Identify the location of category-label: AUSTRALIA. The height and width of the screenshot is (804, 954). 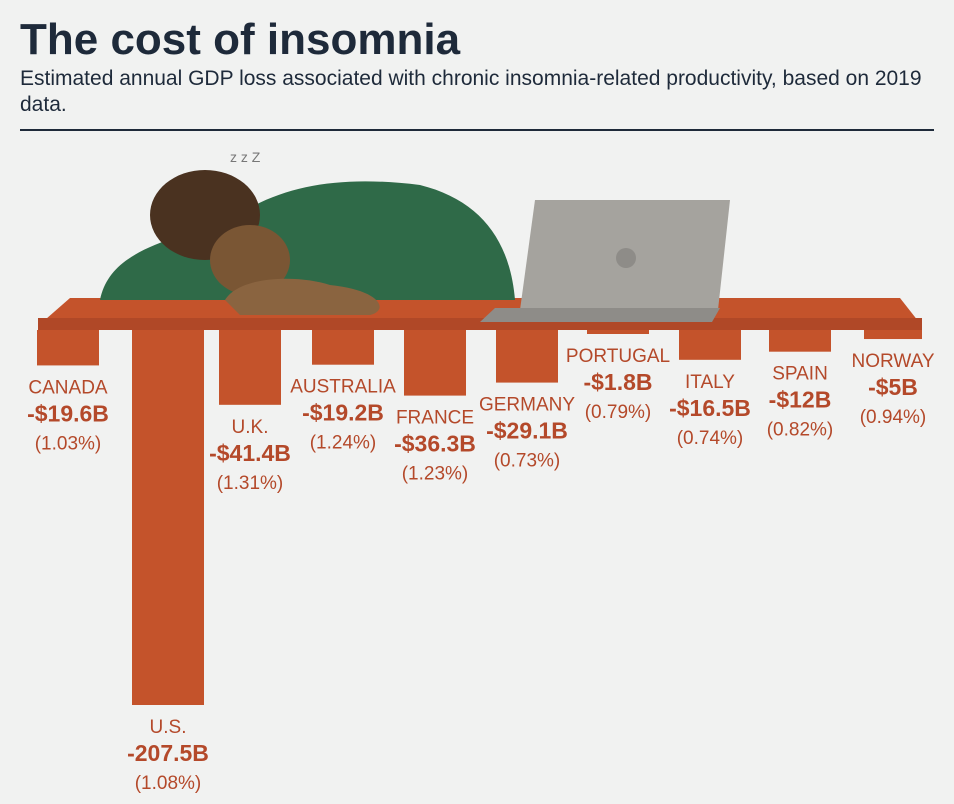
(343, 387).